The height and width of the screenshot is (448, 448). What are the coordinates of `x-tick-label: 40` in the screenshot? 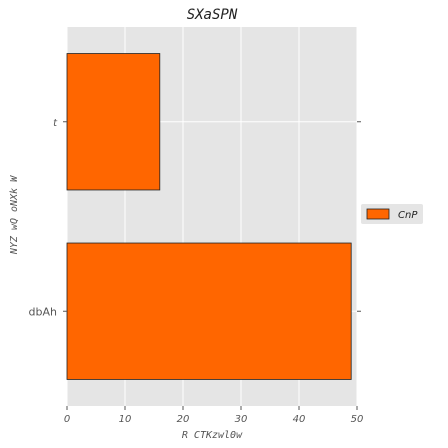 It's located at (299, 419).